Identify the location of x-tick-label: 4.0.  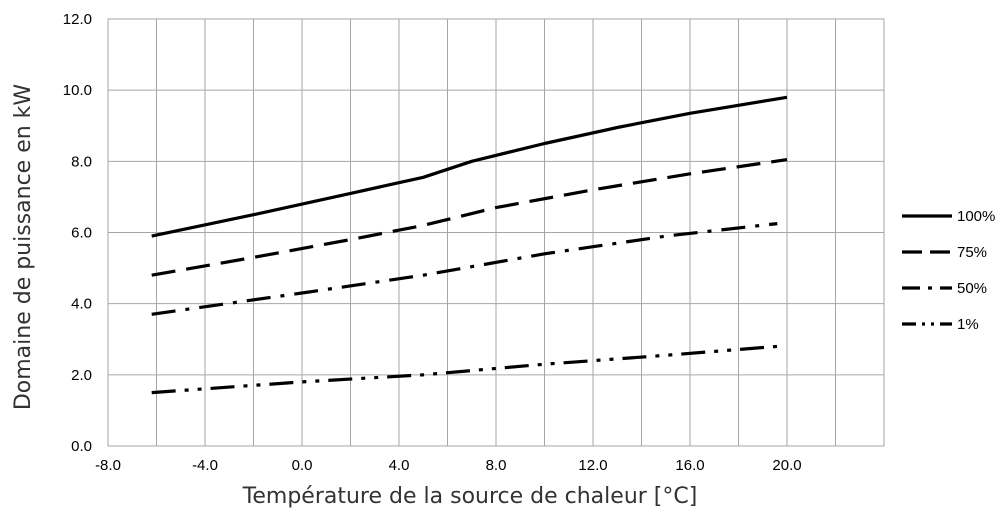
(399, 465).